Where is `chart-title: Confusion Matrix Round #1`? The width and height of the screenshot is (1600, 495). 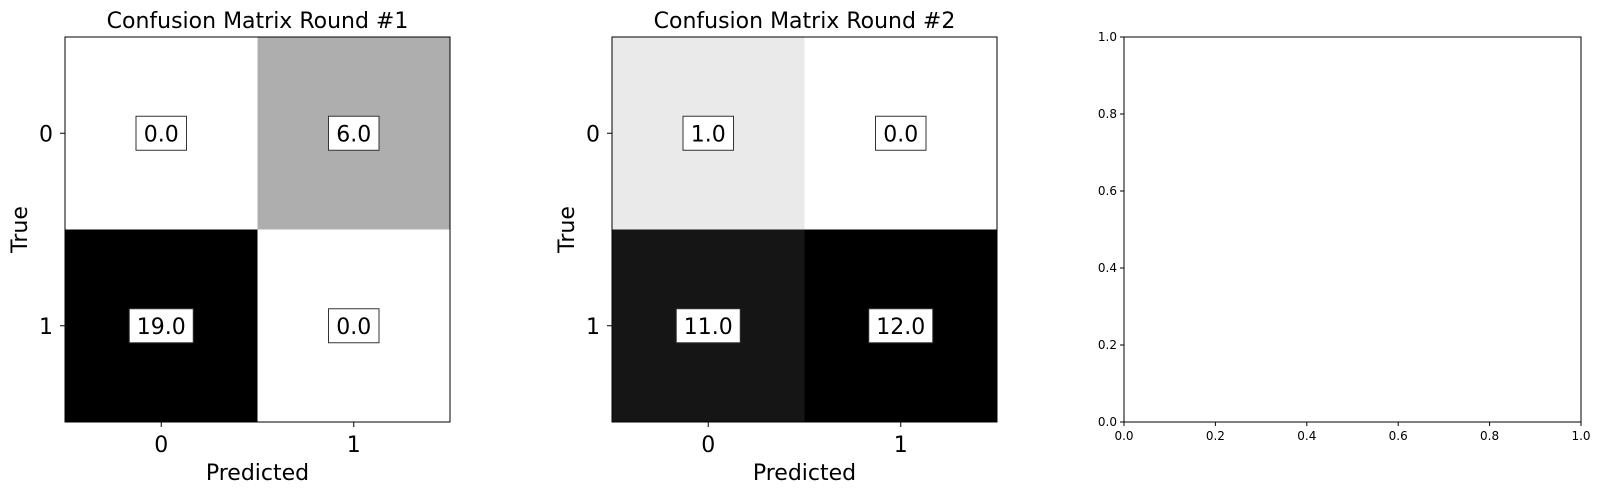 chart-title: Confusion Matrix Round #1 is located at coordinates (258, 21).